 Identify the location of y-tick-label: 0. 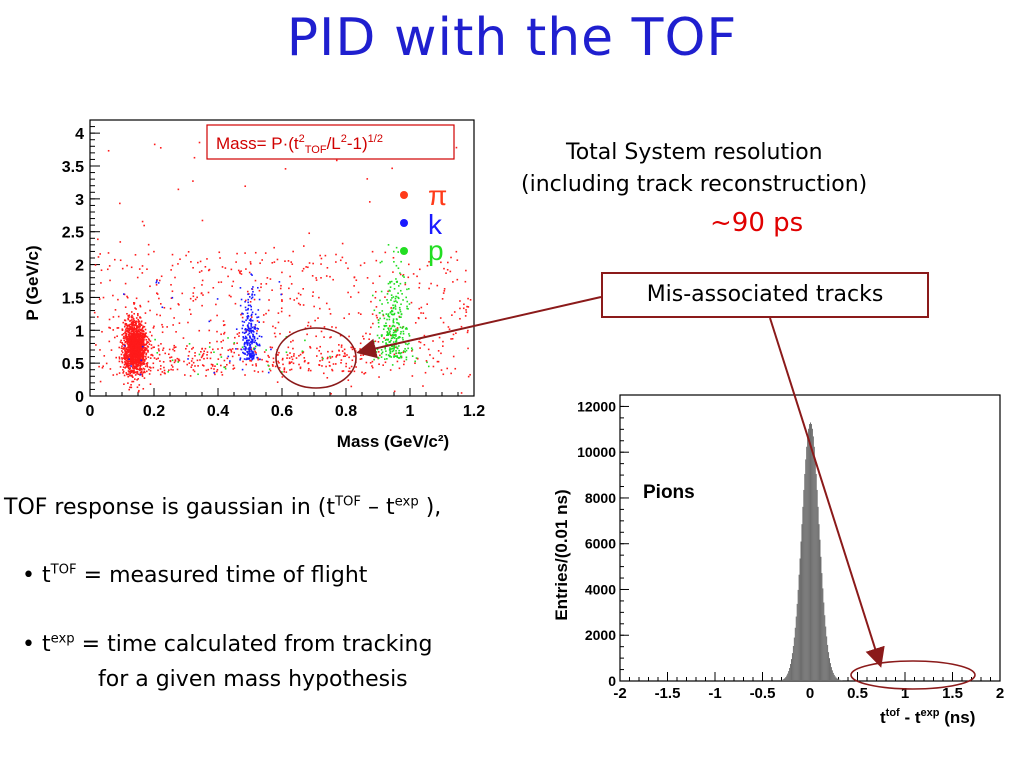
(79, 397).